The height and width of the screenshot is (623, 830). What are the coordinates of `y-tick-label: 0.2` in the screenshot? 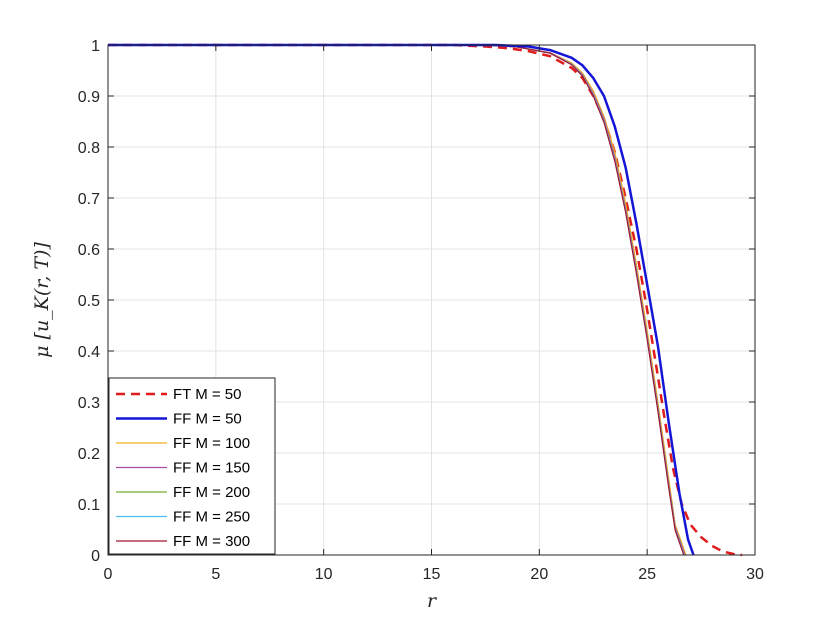 It's located at (89, 454).